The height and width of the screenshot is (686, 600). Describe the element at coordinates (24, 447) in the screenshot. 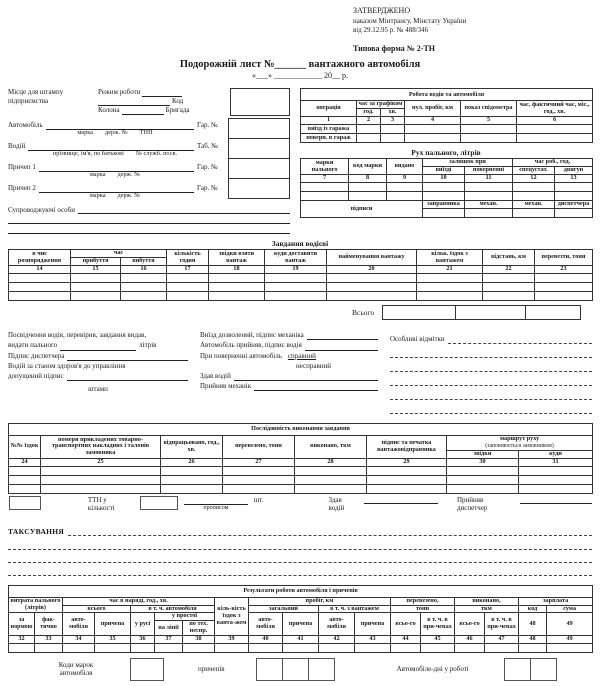

I see `col-trip-no: №№ їздок` at that location.